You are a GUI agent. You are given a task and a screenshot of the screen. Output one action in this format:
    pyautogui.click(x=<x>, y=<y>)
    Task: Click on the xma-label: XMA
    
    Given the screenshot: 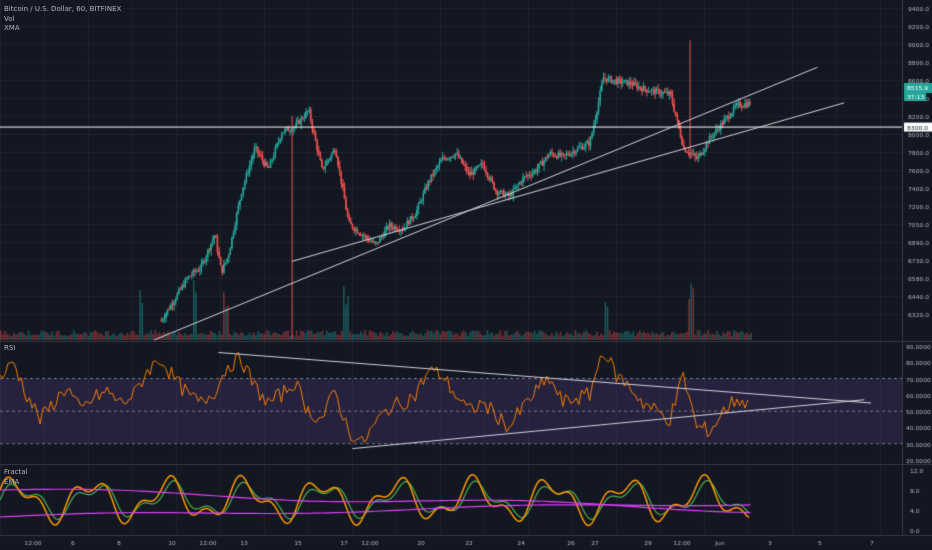 What is the action you would take?
    pyautogui.click(x=12, y=28)
    